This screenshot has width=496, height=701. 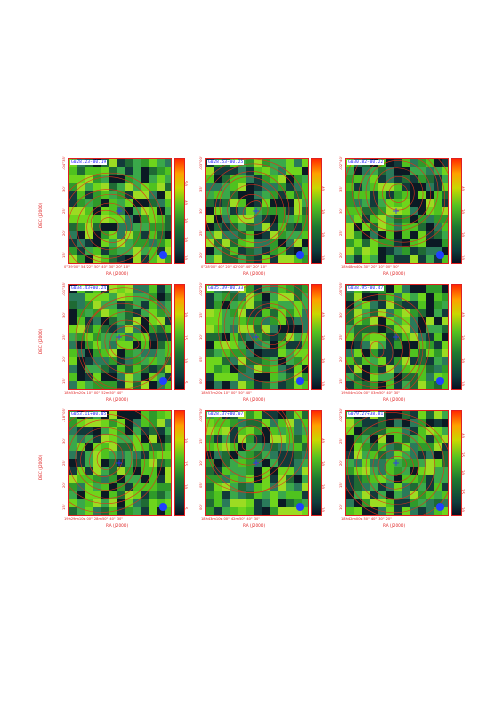 What do you see at coordinates (120, 337) in the screenshot?
I see `map-panel: G034.43+00.24` at bounding box center [120, 337].